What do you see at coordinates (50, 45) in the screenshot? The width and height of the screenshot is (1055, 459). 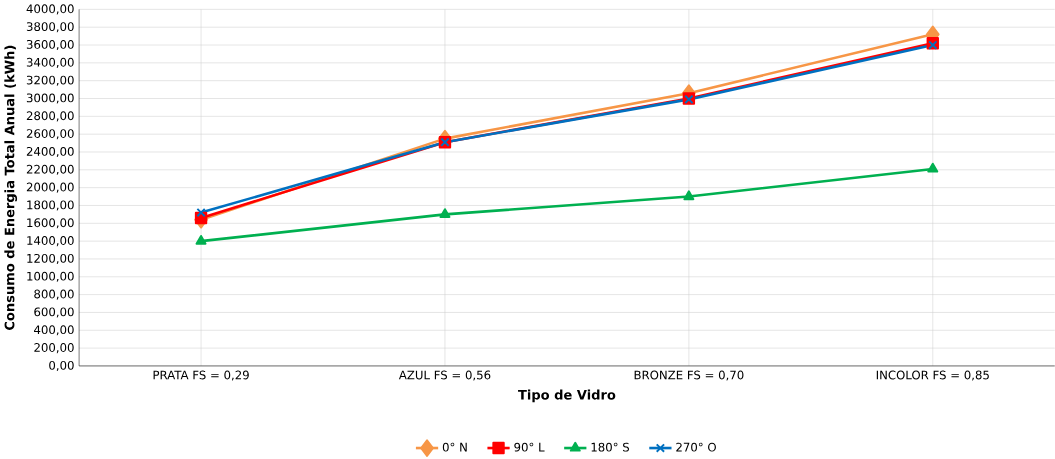 I see `y-tick-label: 3600,00` at bounding box center [50, 45].